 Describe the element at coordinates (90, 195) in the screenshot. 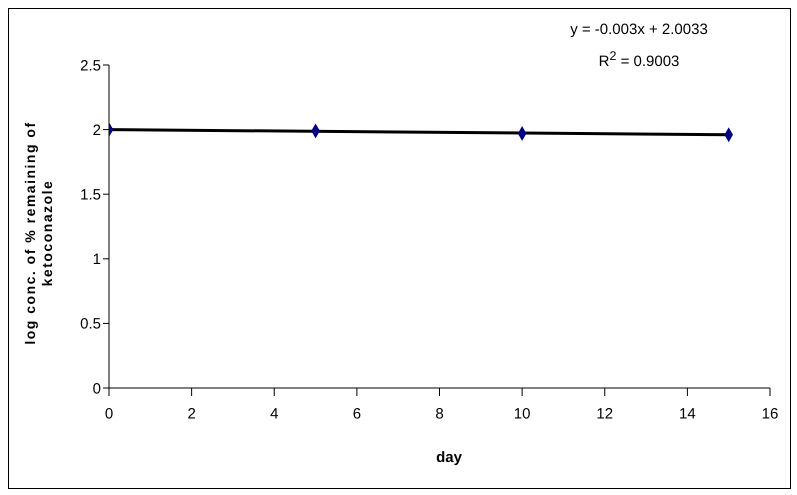

I see `y-tick-label: 1.5` at that location.